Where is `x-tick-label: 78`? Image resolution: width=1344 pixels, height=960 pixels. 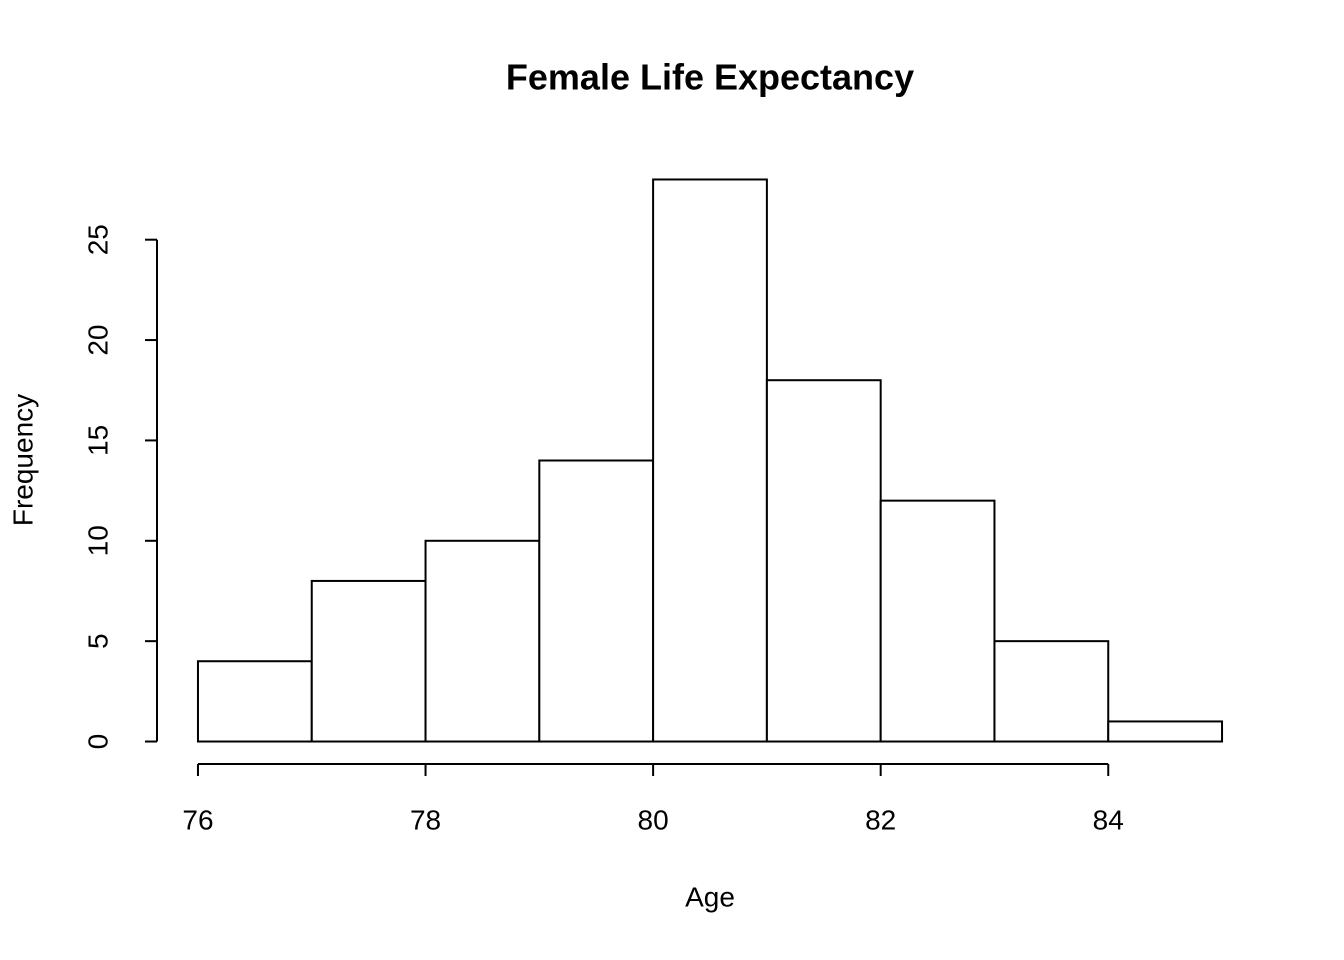
x-tick-label: 78 is located at coordinates (425, 819).